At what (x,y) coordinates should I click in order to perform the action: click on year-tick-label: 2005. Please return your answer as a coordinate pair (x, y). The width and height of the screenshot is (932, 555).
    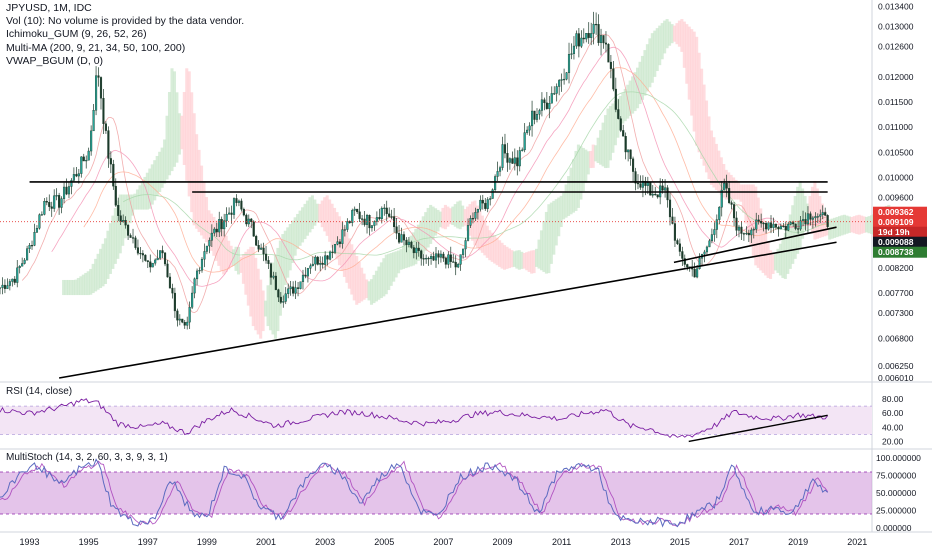
    Looking at the image, I should click on (384, 542).